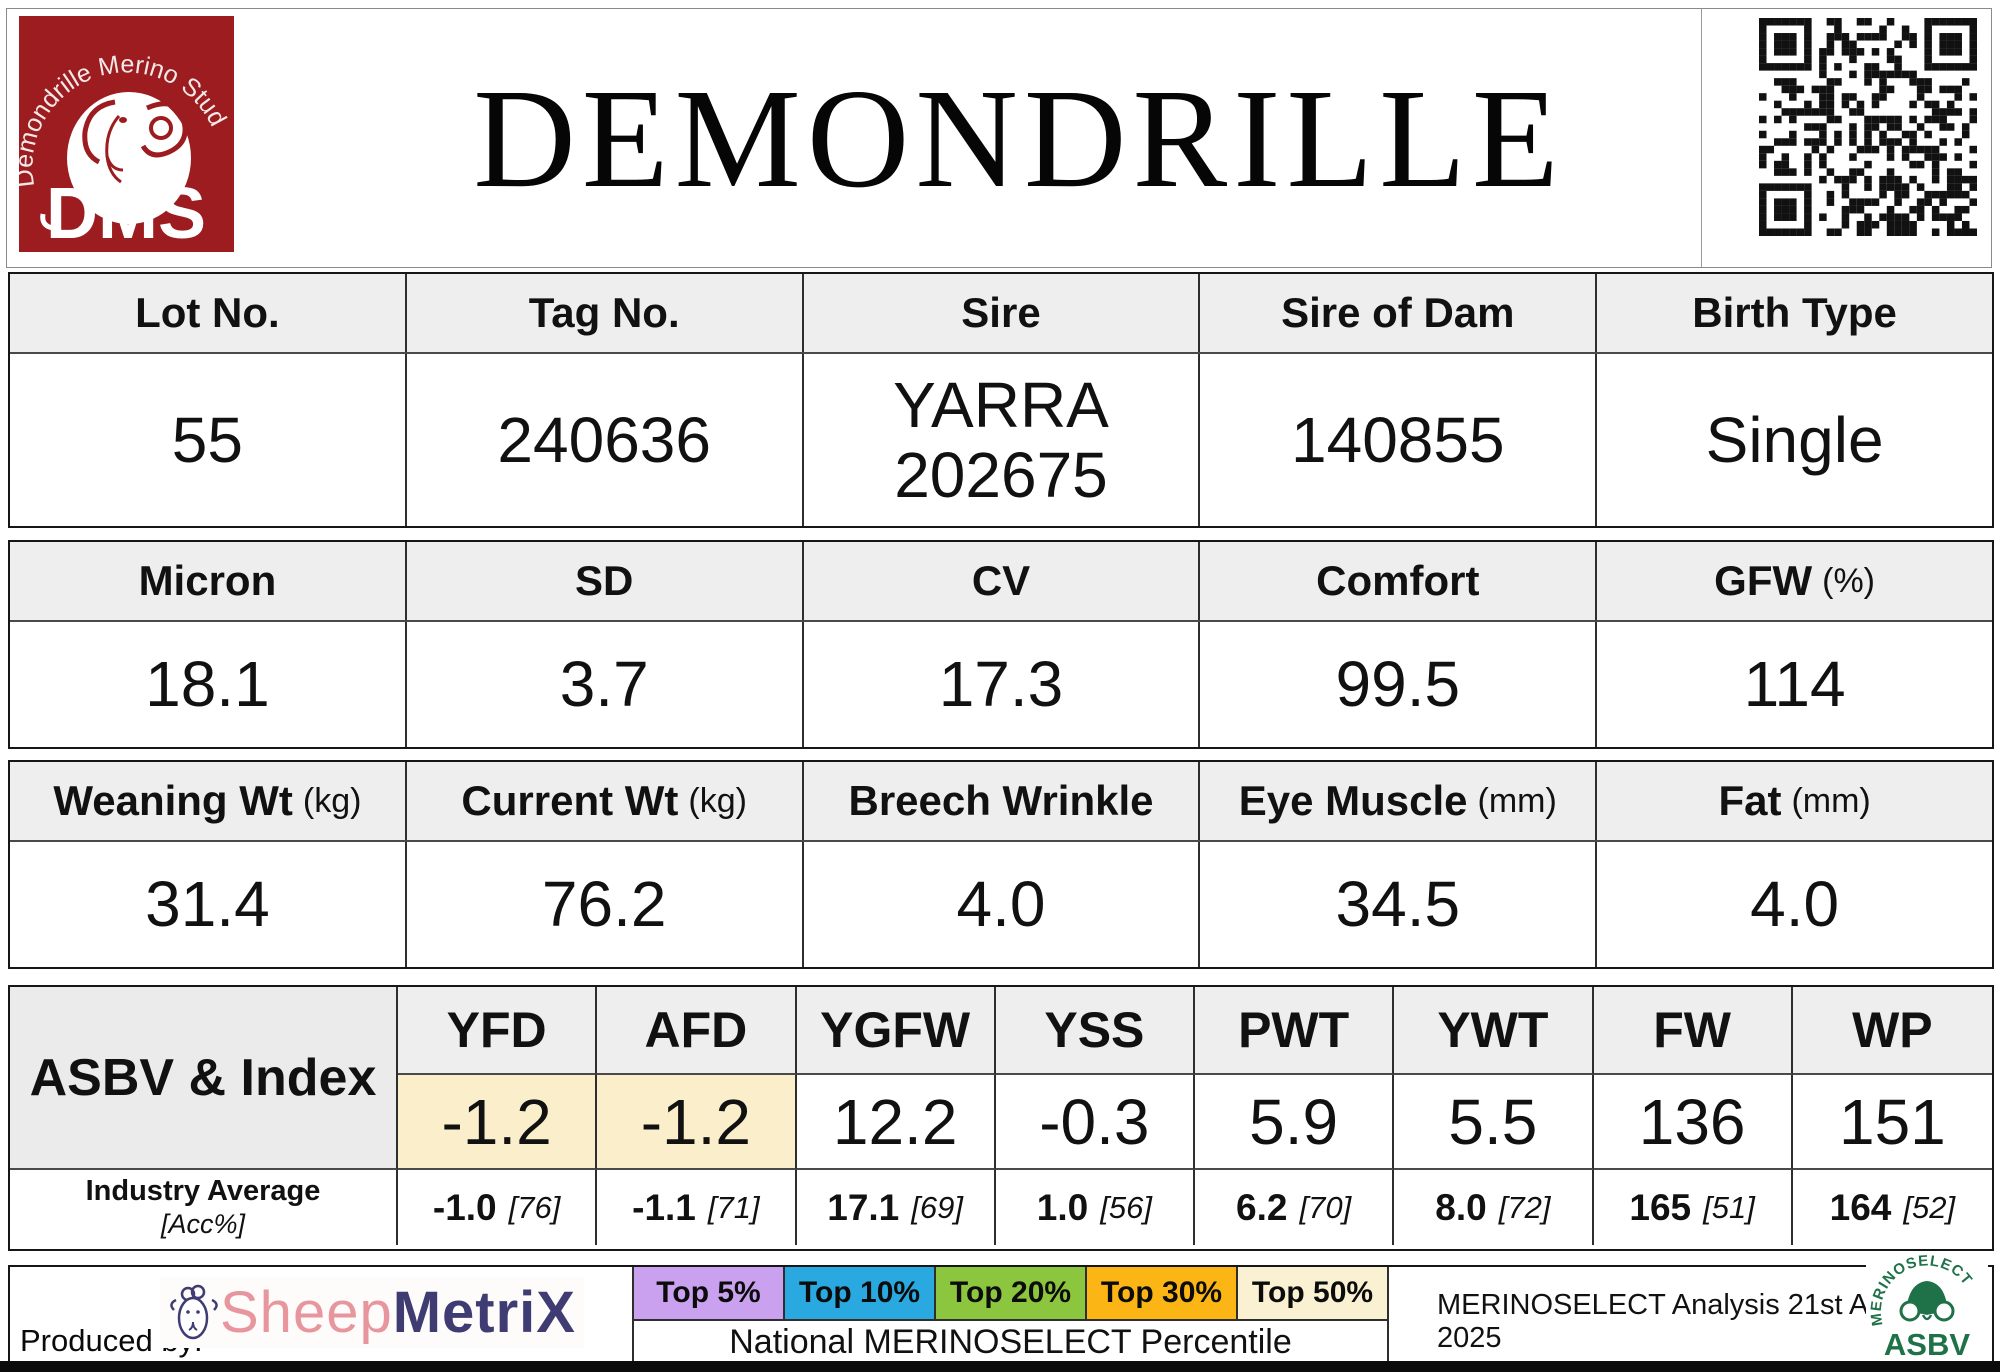 Image resolution: width=2000 pixels, height=1372 pixels. Describe the element at coordinates (498, 1207) in the screenshot. I see `industry-yfd: -1.0 [76]` at that location.